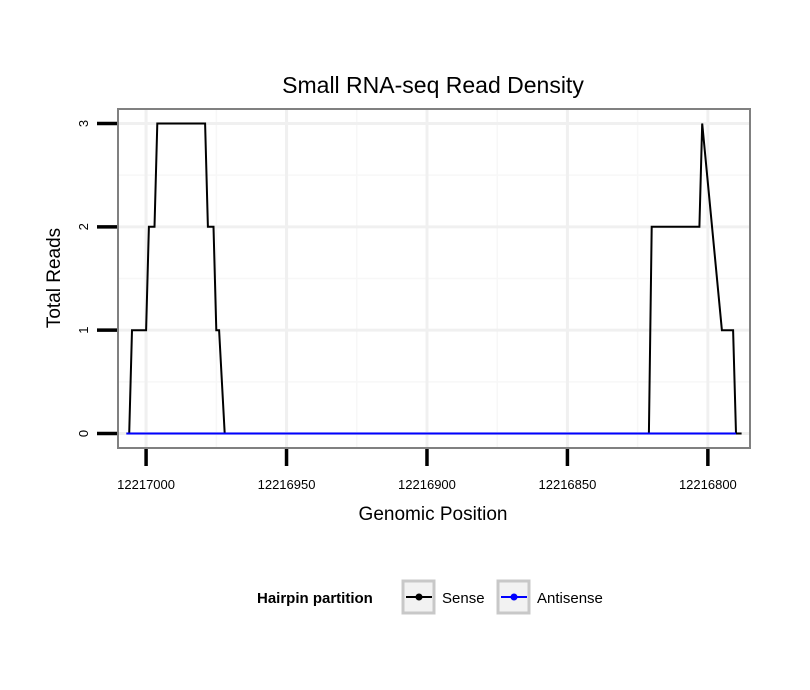 The image size is (810, 690). Describe the element at coordinates (96, 278) in the screenshot. I see `y-axis: 0 1 2 3` at that location.